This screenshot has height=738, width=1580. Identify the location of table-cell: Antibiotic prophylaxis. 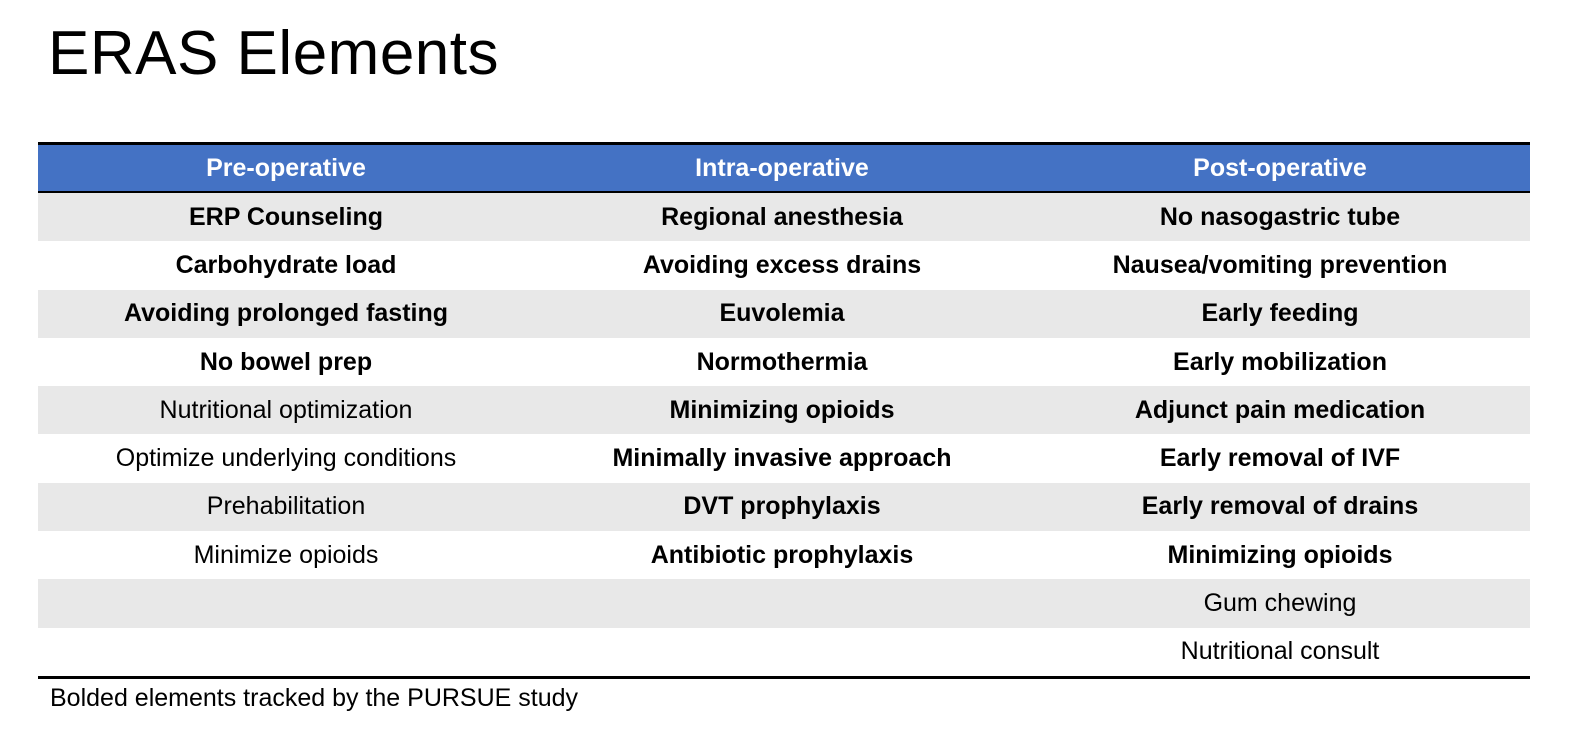
(782, 555).